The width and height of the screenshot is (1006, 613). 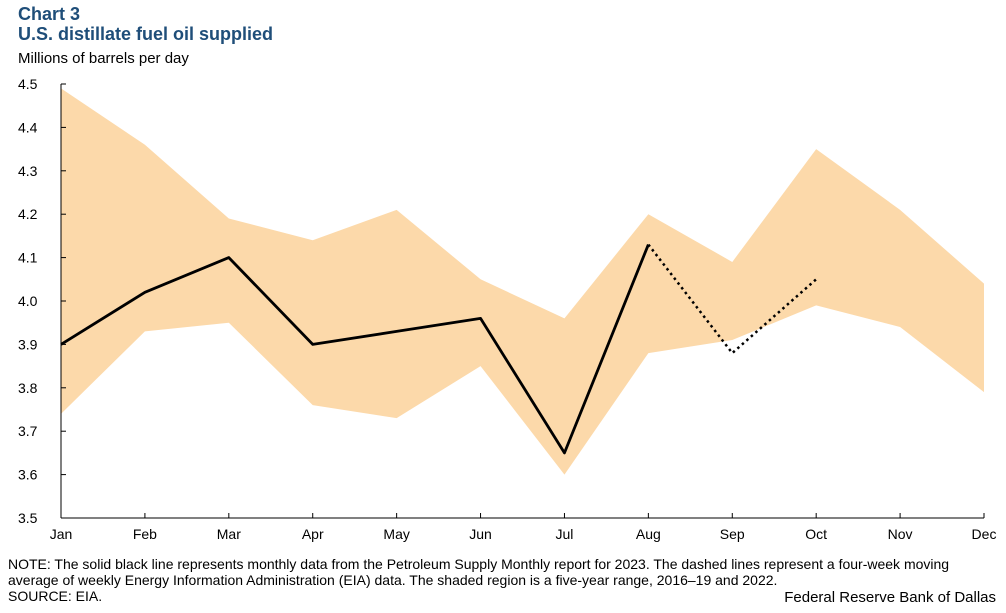 I want to click on x-tick-label: Sep, so click(x=732, y=534).